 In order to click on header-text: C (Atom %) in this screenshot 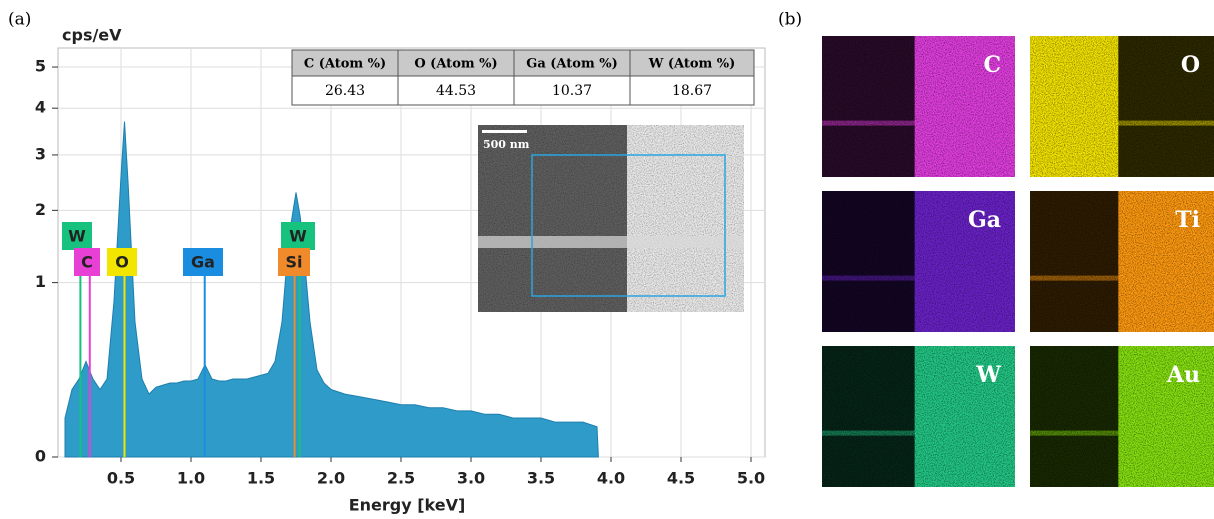, I will do `click(345, 64)`.